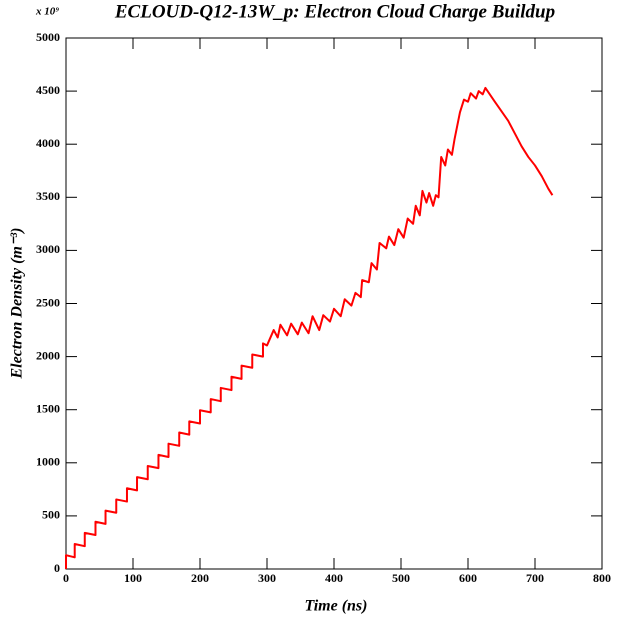 The image size is (622, 621). I want to click on y-tick-label: 1000, so click(48, 462).